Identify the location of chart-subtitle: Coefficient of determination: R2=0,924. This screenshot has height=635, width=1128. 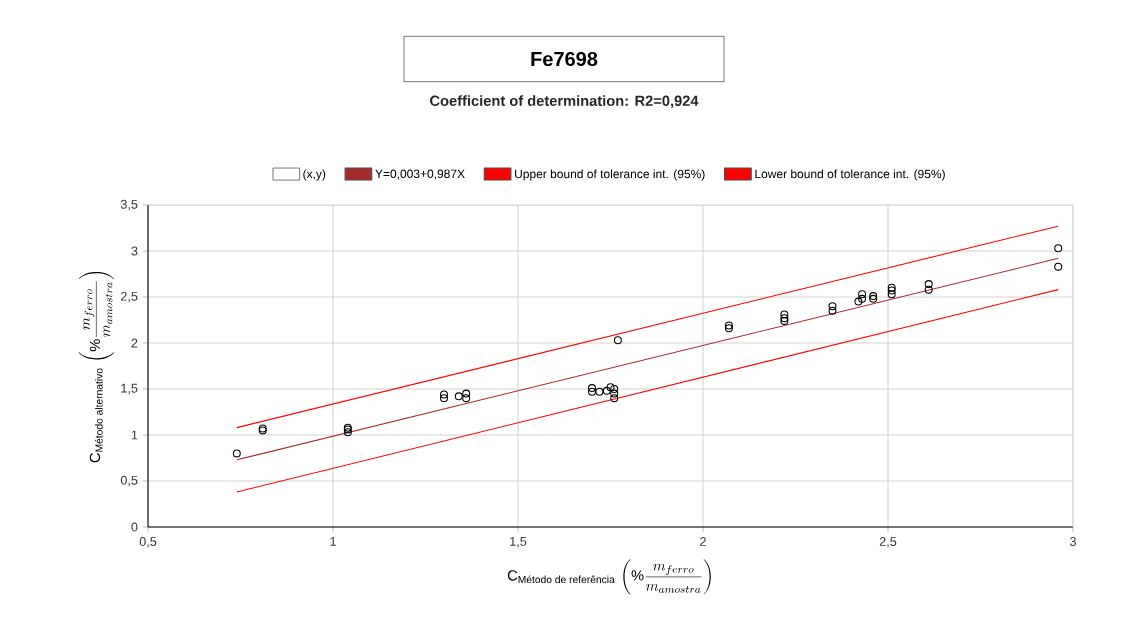
(564, 102).